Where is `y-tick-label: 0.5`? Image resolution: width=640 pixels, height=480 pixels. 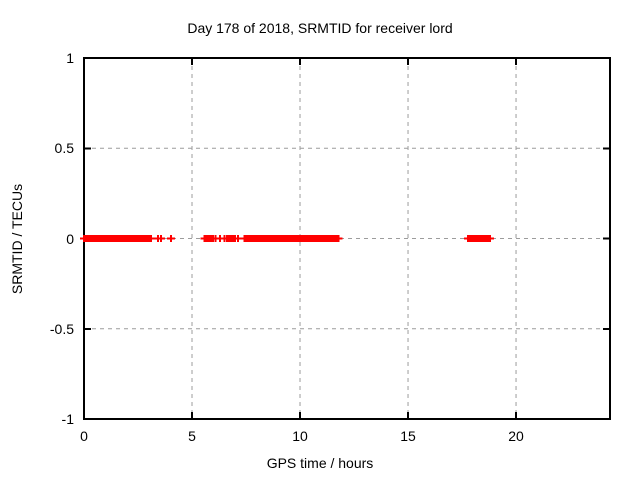
y-tick-label: 0.5 is located at coordinates (64, 148).